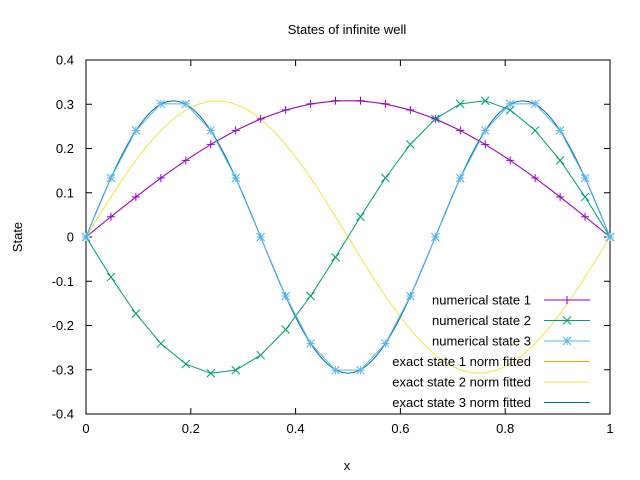 This screenshot has width=640, height=480. What do you see at coordinates (461, 382) in the screenshot?
I see `legend-label: exact state 2 norm fitted` at bounding box center [461, 382].